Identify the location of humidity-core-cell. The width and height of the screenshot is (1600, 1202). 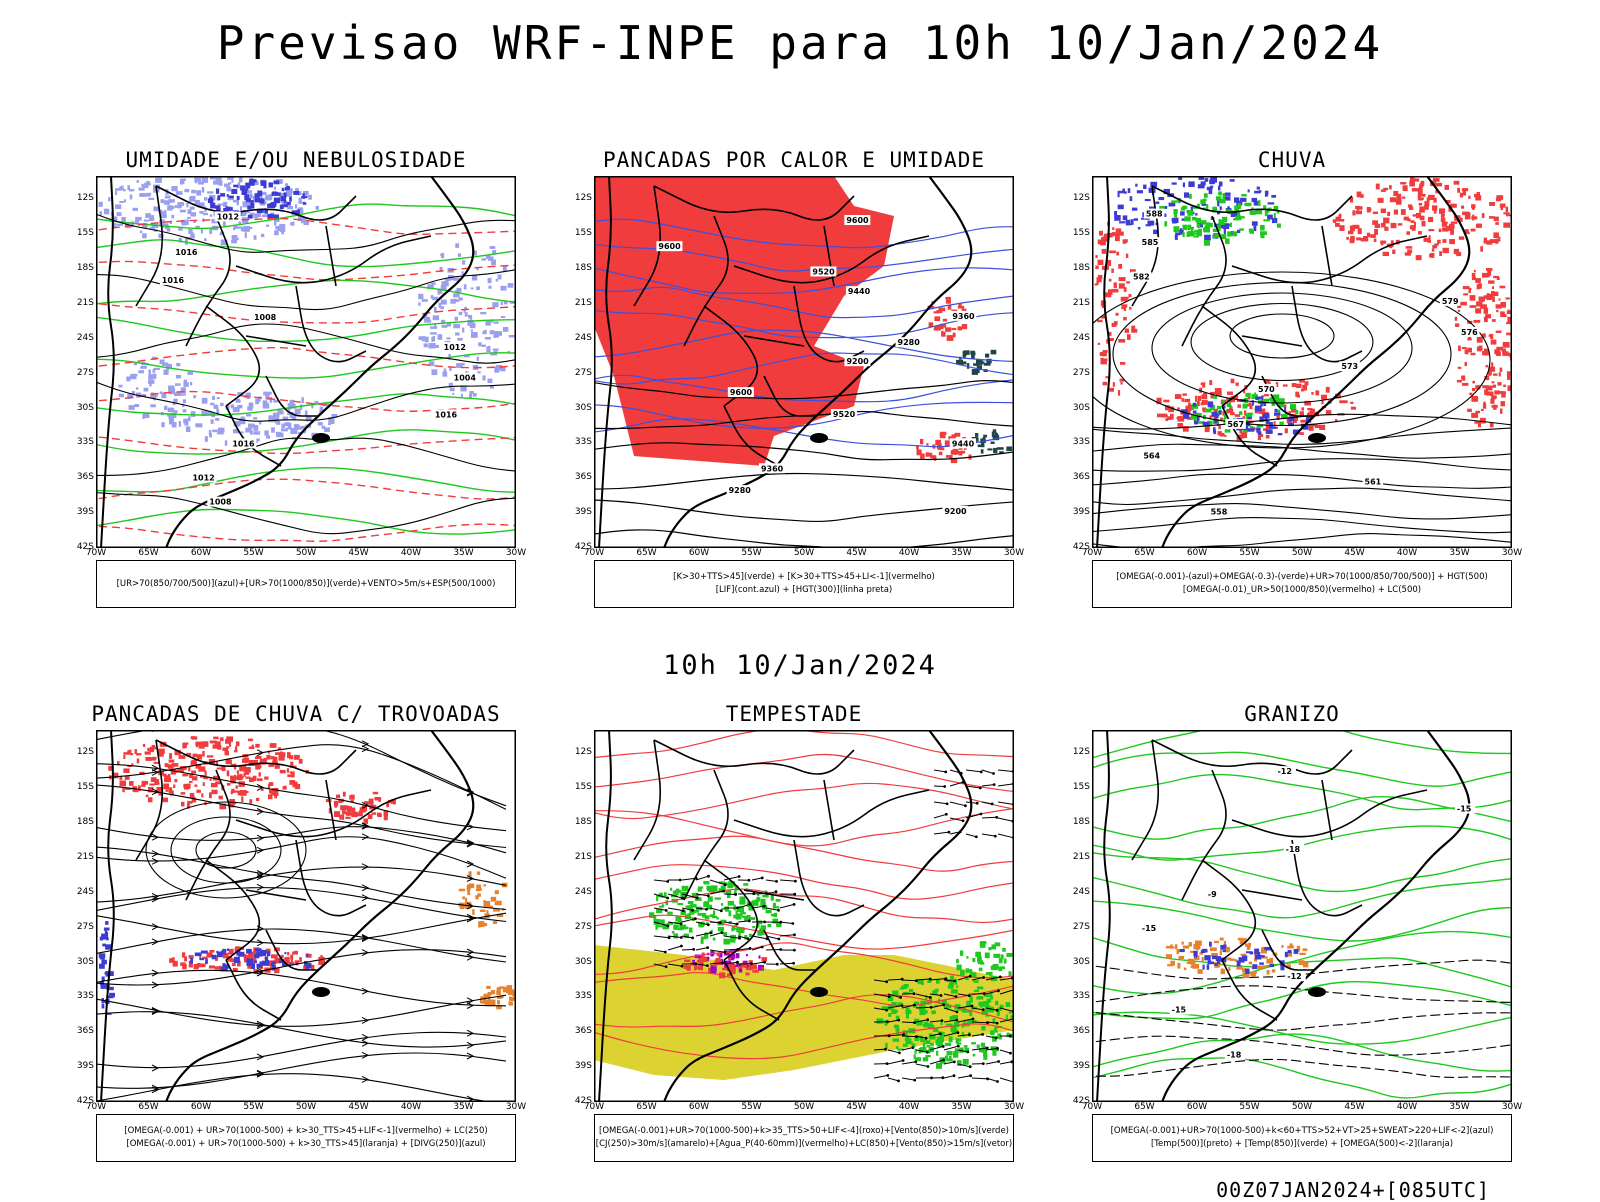
(247, 186).